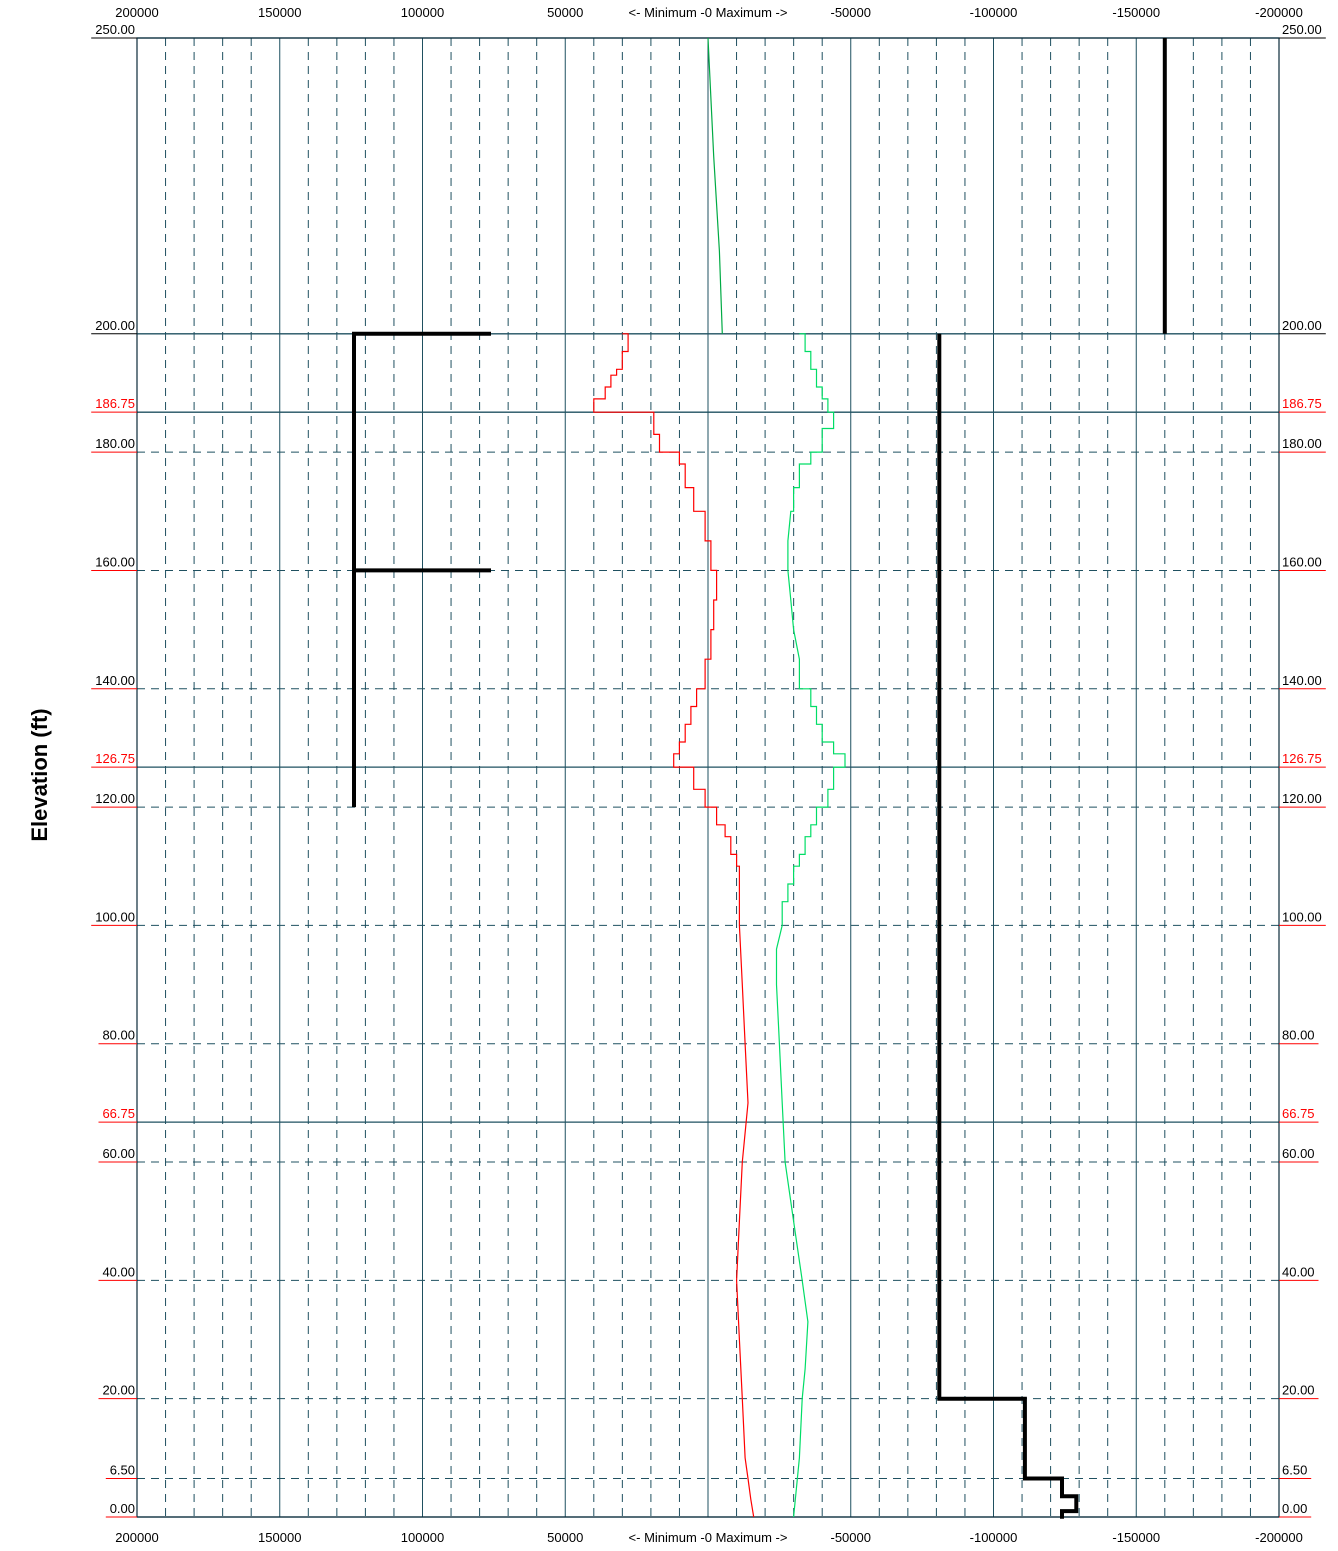 This screenshot has width=1338, height=1551. Describe the element at coordinates (1302, 798) in the screenshot. I see `y-tick-label-right: 120.00` at that location.